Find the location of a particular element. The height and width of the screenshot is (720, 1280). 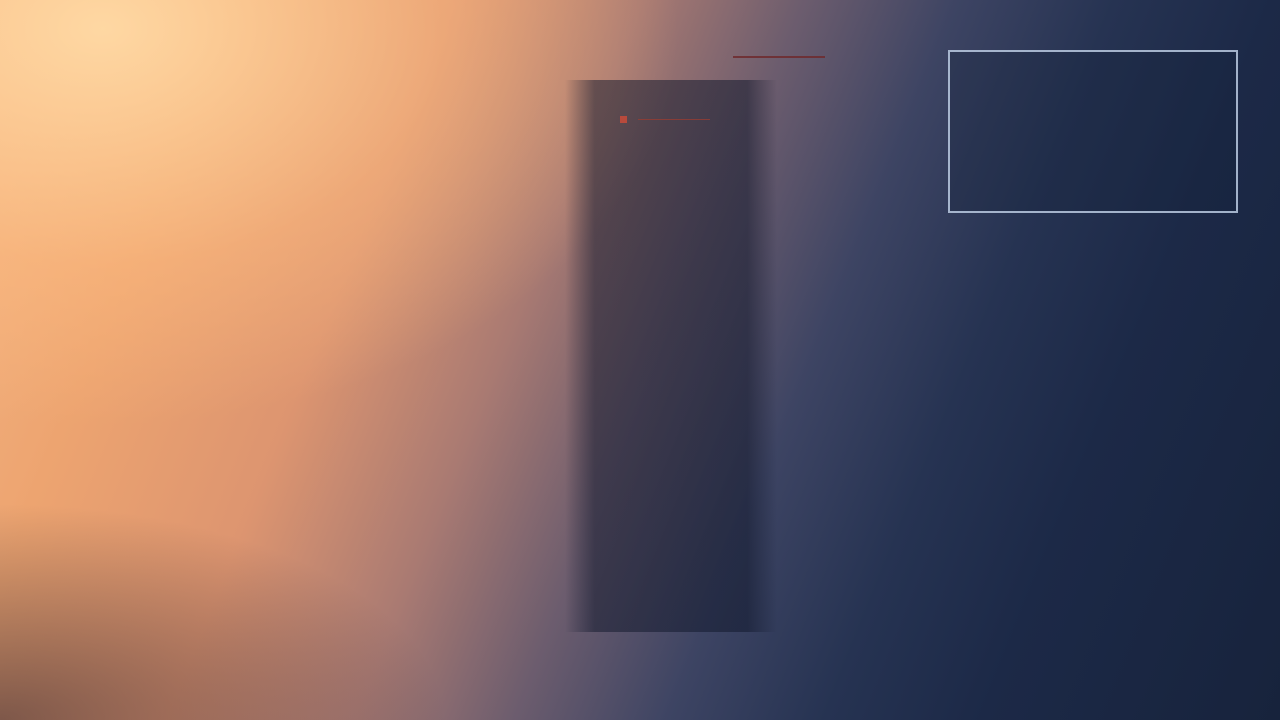

mini-chart-panel is located at coordinates (1093, 131).